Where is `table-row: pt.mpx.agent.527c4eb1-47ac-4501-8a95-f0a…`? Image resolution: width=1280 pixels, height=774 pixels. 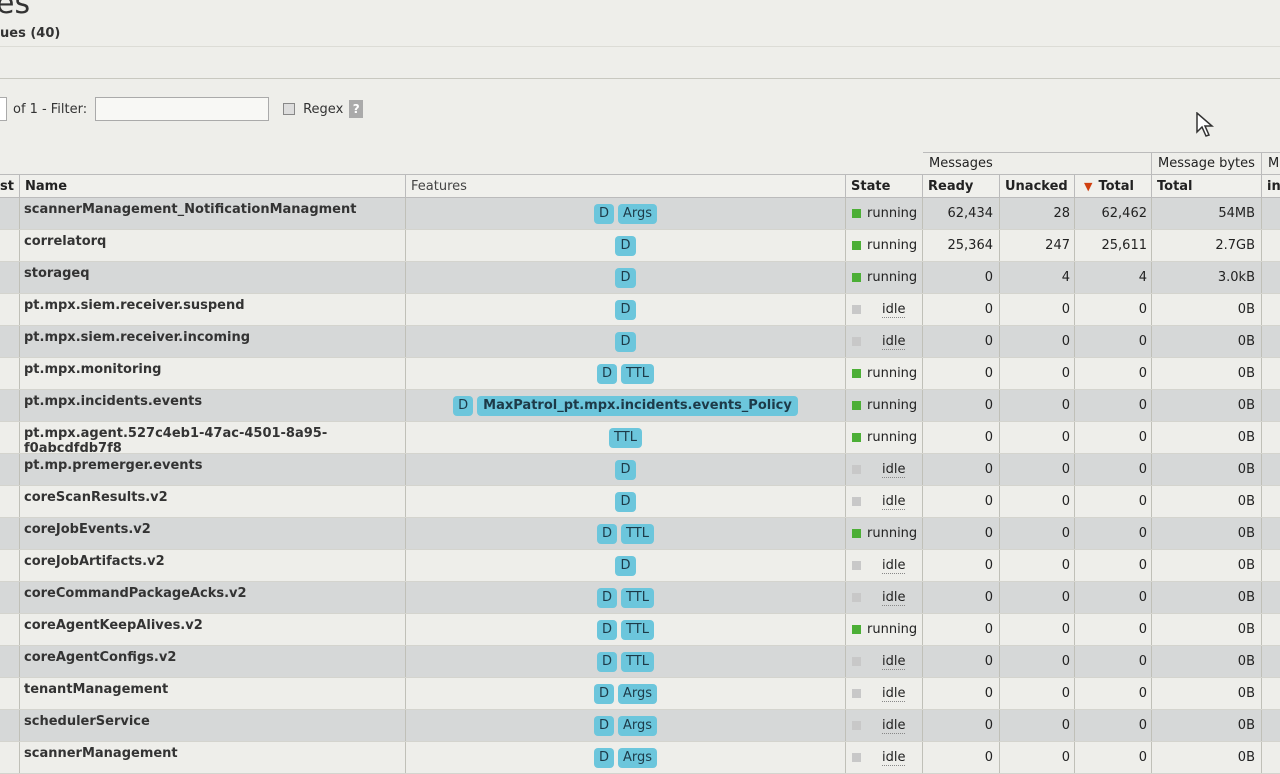
table-row: pt.mpx.agent.527c4eb1-47ac-4501-8a95-f0a… is located at coordinates (640, 439).